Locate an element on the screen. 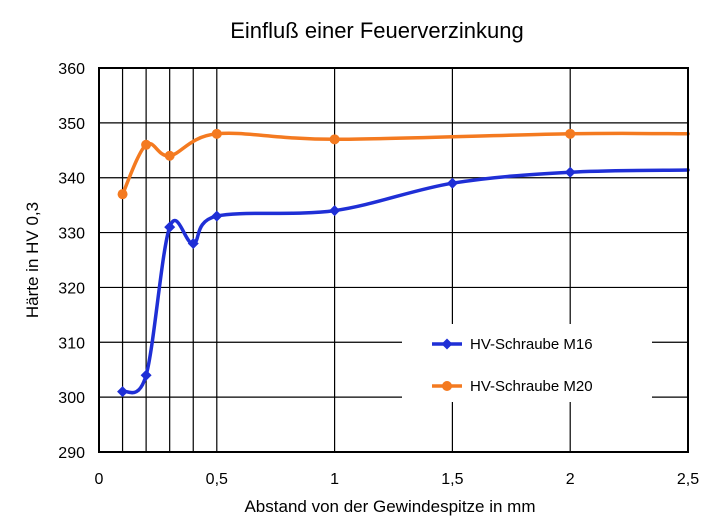 This screenshot has height=529, width=718. x-tick-label: 2 is located at coordinates (570, 479).